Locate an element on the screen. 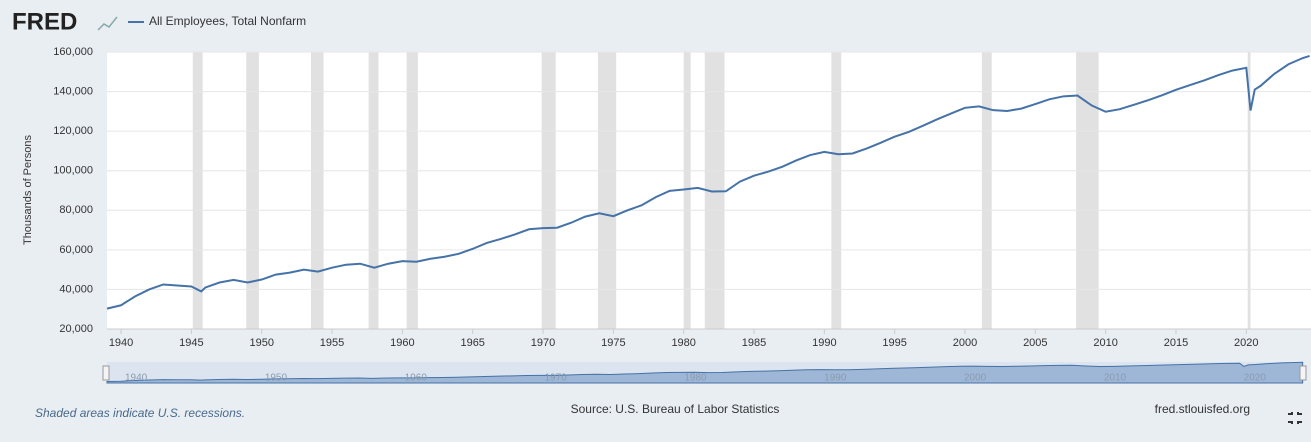  x-tick-label: 2020 is located at coordinates (1246, 343).